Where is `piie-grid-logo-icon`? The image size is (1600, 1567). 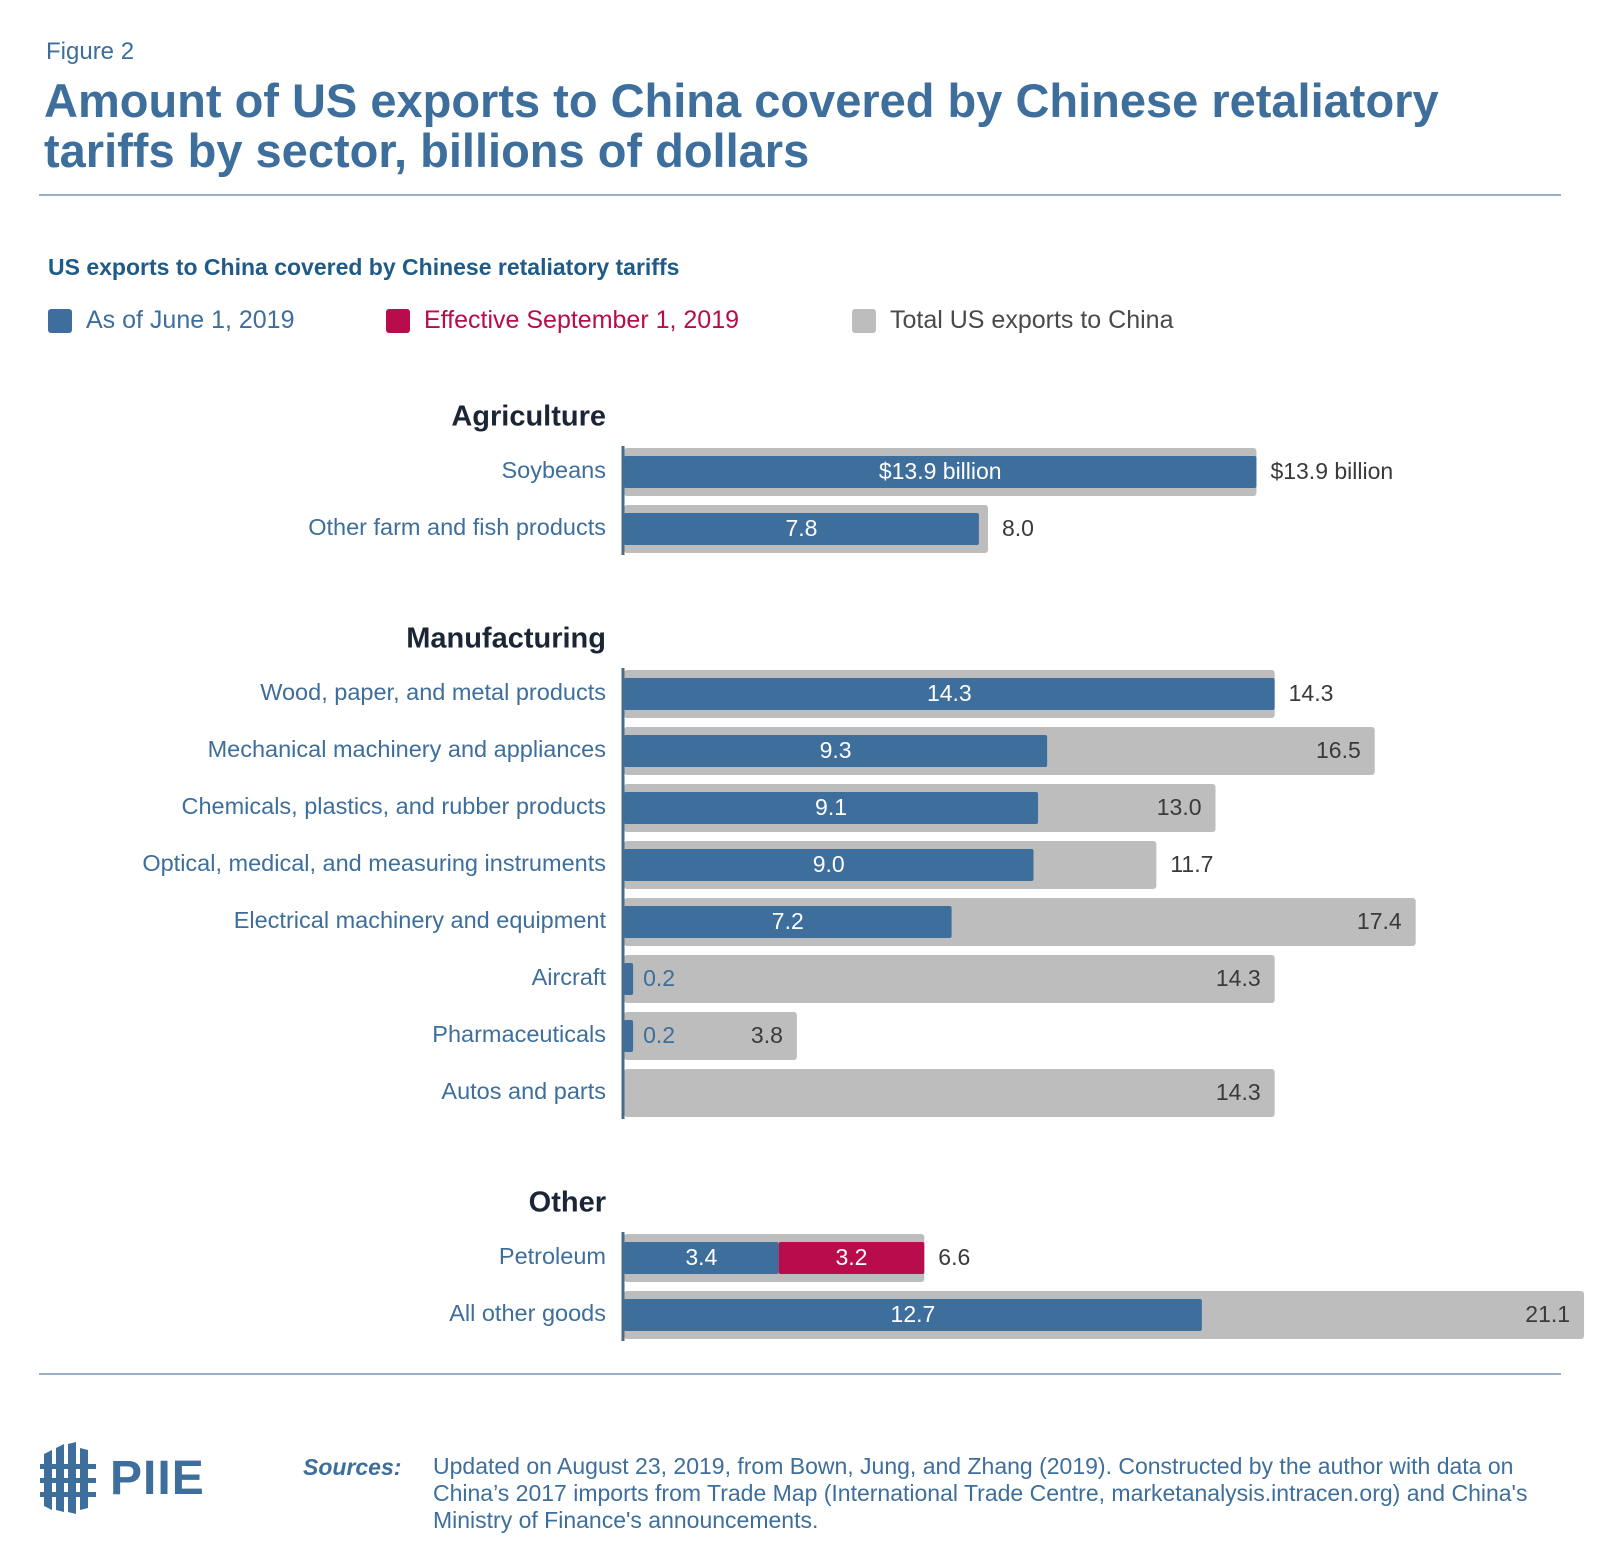 piie-grid-logo-icon is located at coordinates (68, 1478).